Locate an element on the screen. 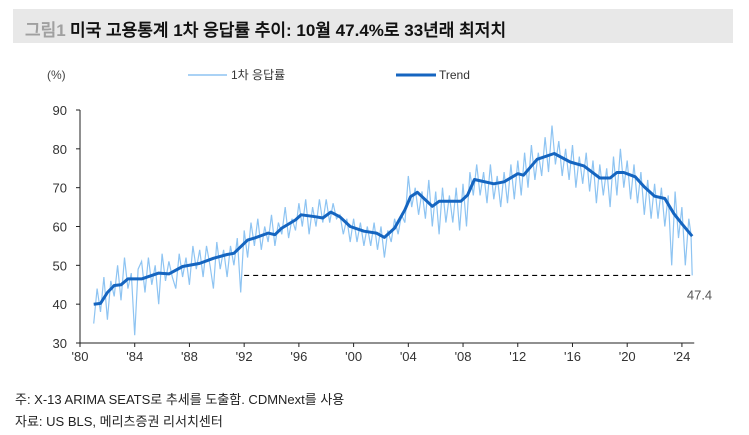 This screenshot has width=749, height=435. reference-label: 47.4 is located at coordinates (699, 294).